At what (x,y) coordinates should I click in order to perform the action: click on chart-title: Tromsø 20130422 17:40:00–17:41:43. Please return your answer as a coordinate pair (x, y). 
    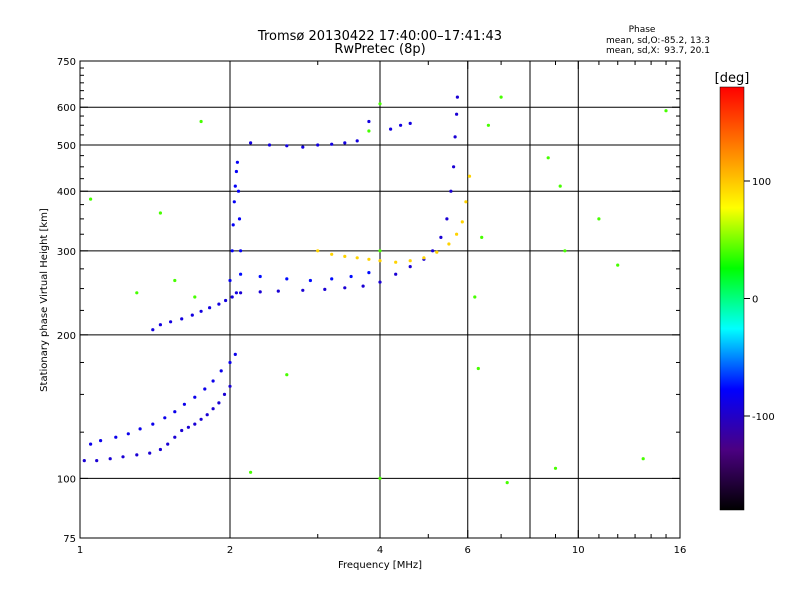
    Looking at the image, I should click on (379, 36).